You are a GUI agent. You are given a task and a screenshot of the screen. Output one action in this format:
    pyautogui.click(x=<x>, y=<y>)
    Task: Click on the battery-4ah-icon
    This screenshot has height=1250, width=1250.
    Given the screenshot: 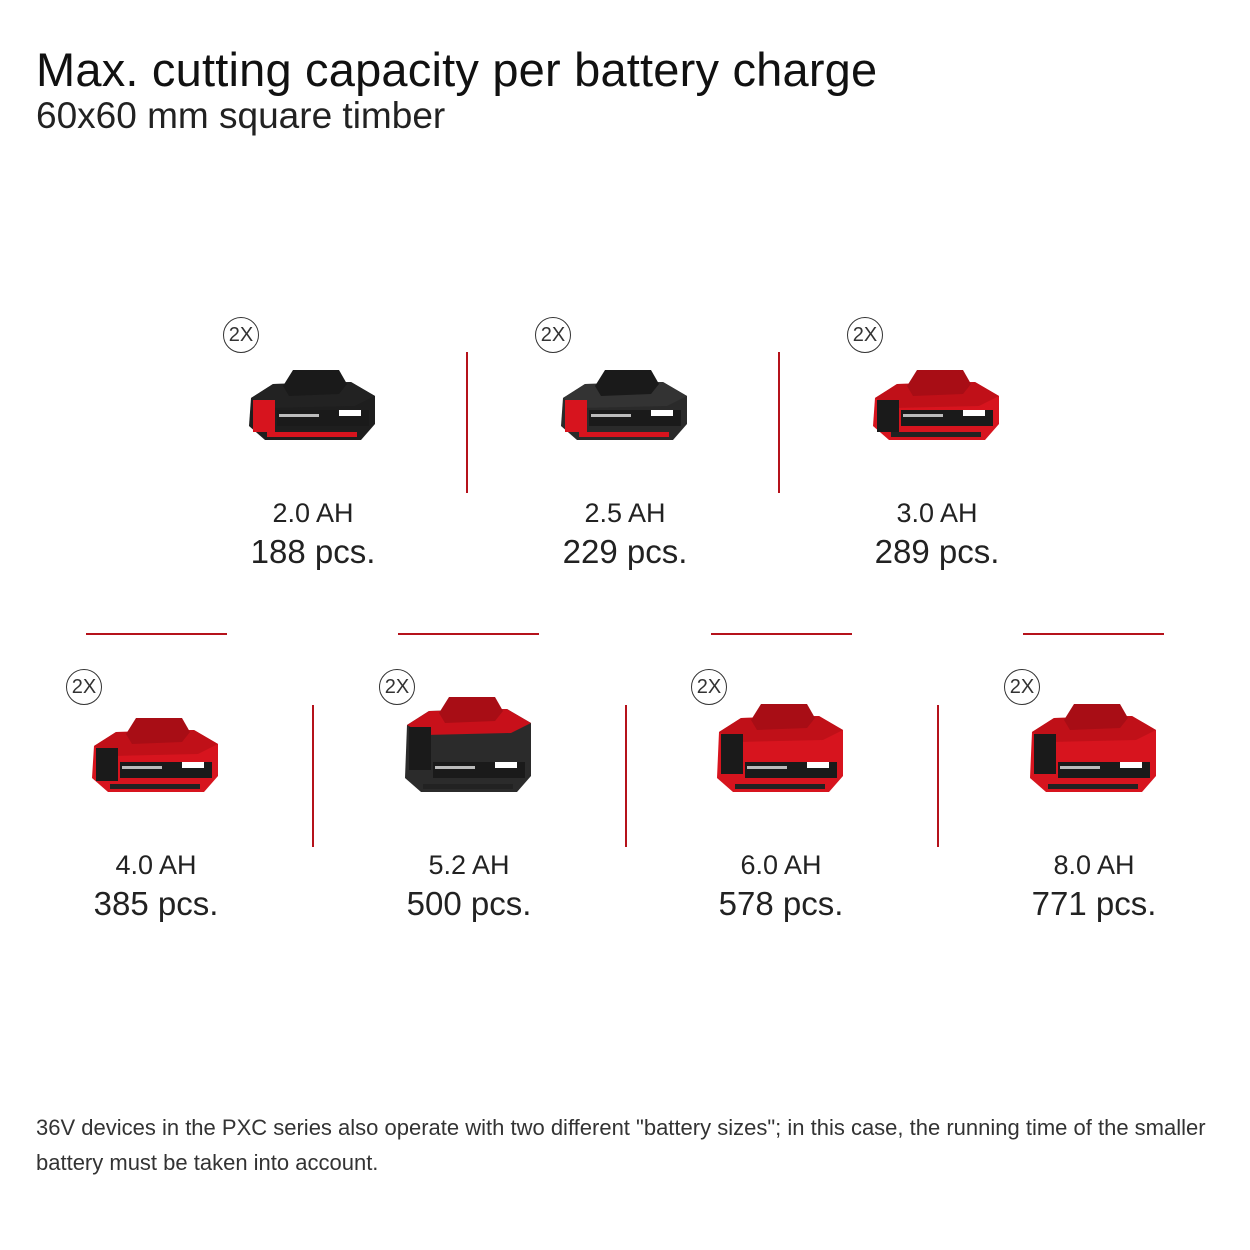 What is the action you would take?
    pyautogui.click(x=156, y=749)
    